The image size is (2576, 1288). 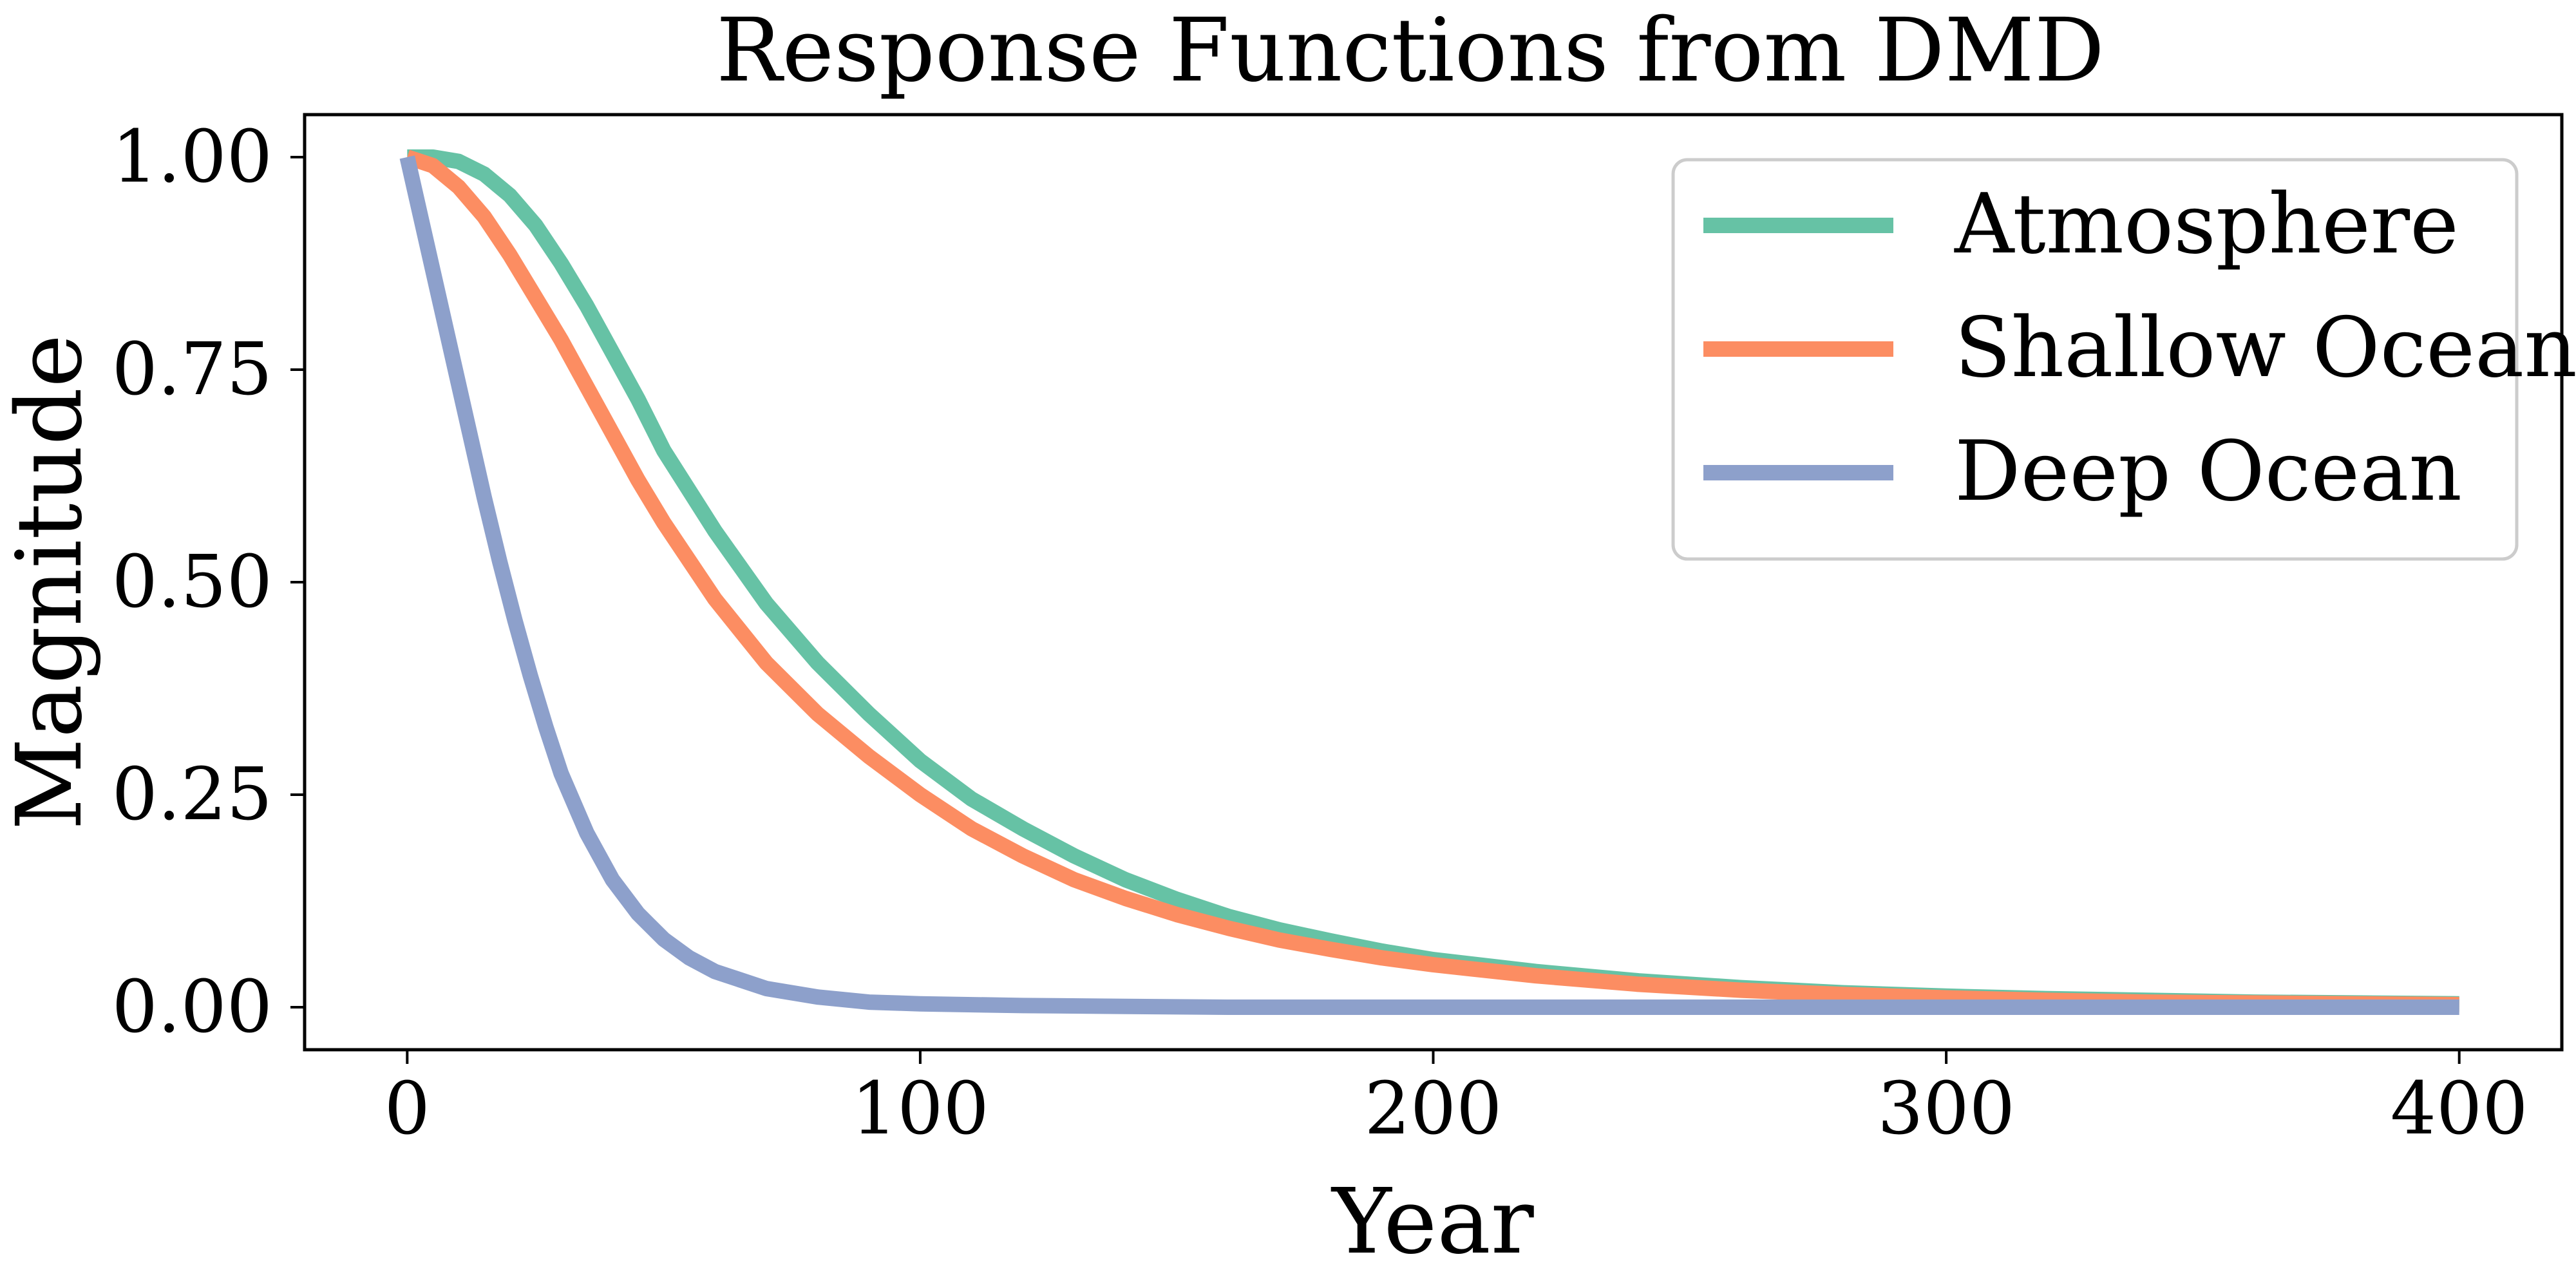 I want to click on legend-entries: Atmosphere Shallow Ocean Deep Ocean, so click(x=2139, y=348).